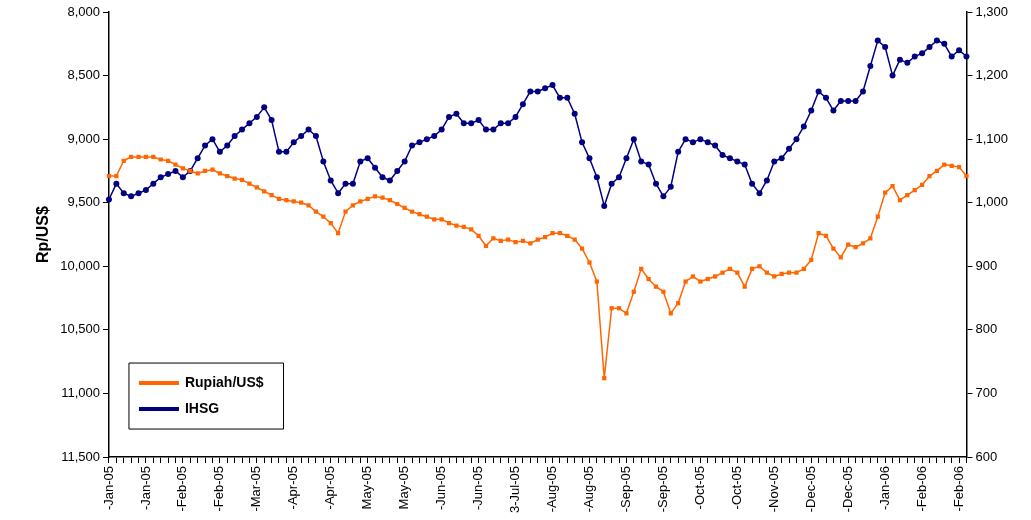  I want to click on y2-tick-label: 700, so click(986, 393).